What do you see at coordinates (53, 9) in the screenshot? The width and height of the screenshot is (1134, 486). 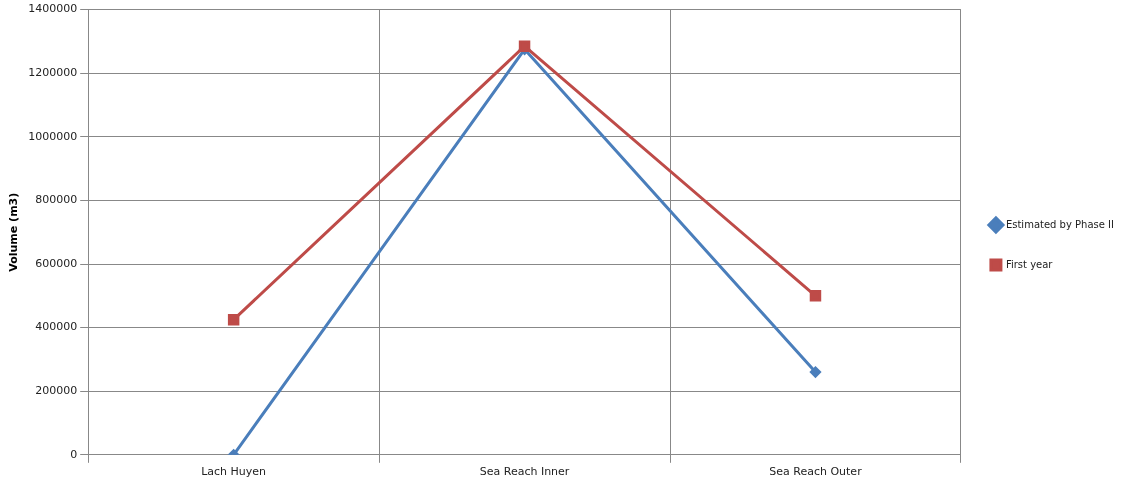 I see `y-tick-label: 1400000` at bounding box center [53, 9].